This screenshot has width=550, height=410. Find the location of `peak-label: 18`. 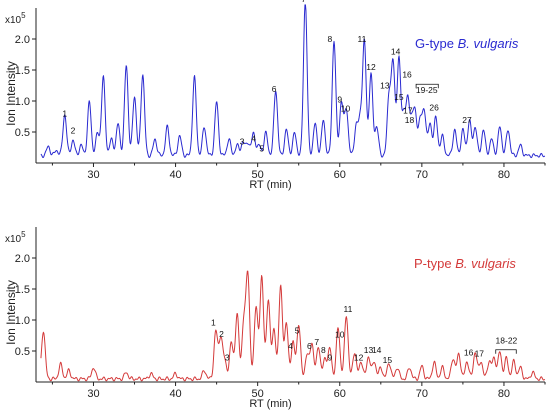

peak-label: 18 is located at coordinates (410, 120).